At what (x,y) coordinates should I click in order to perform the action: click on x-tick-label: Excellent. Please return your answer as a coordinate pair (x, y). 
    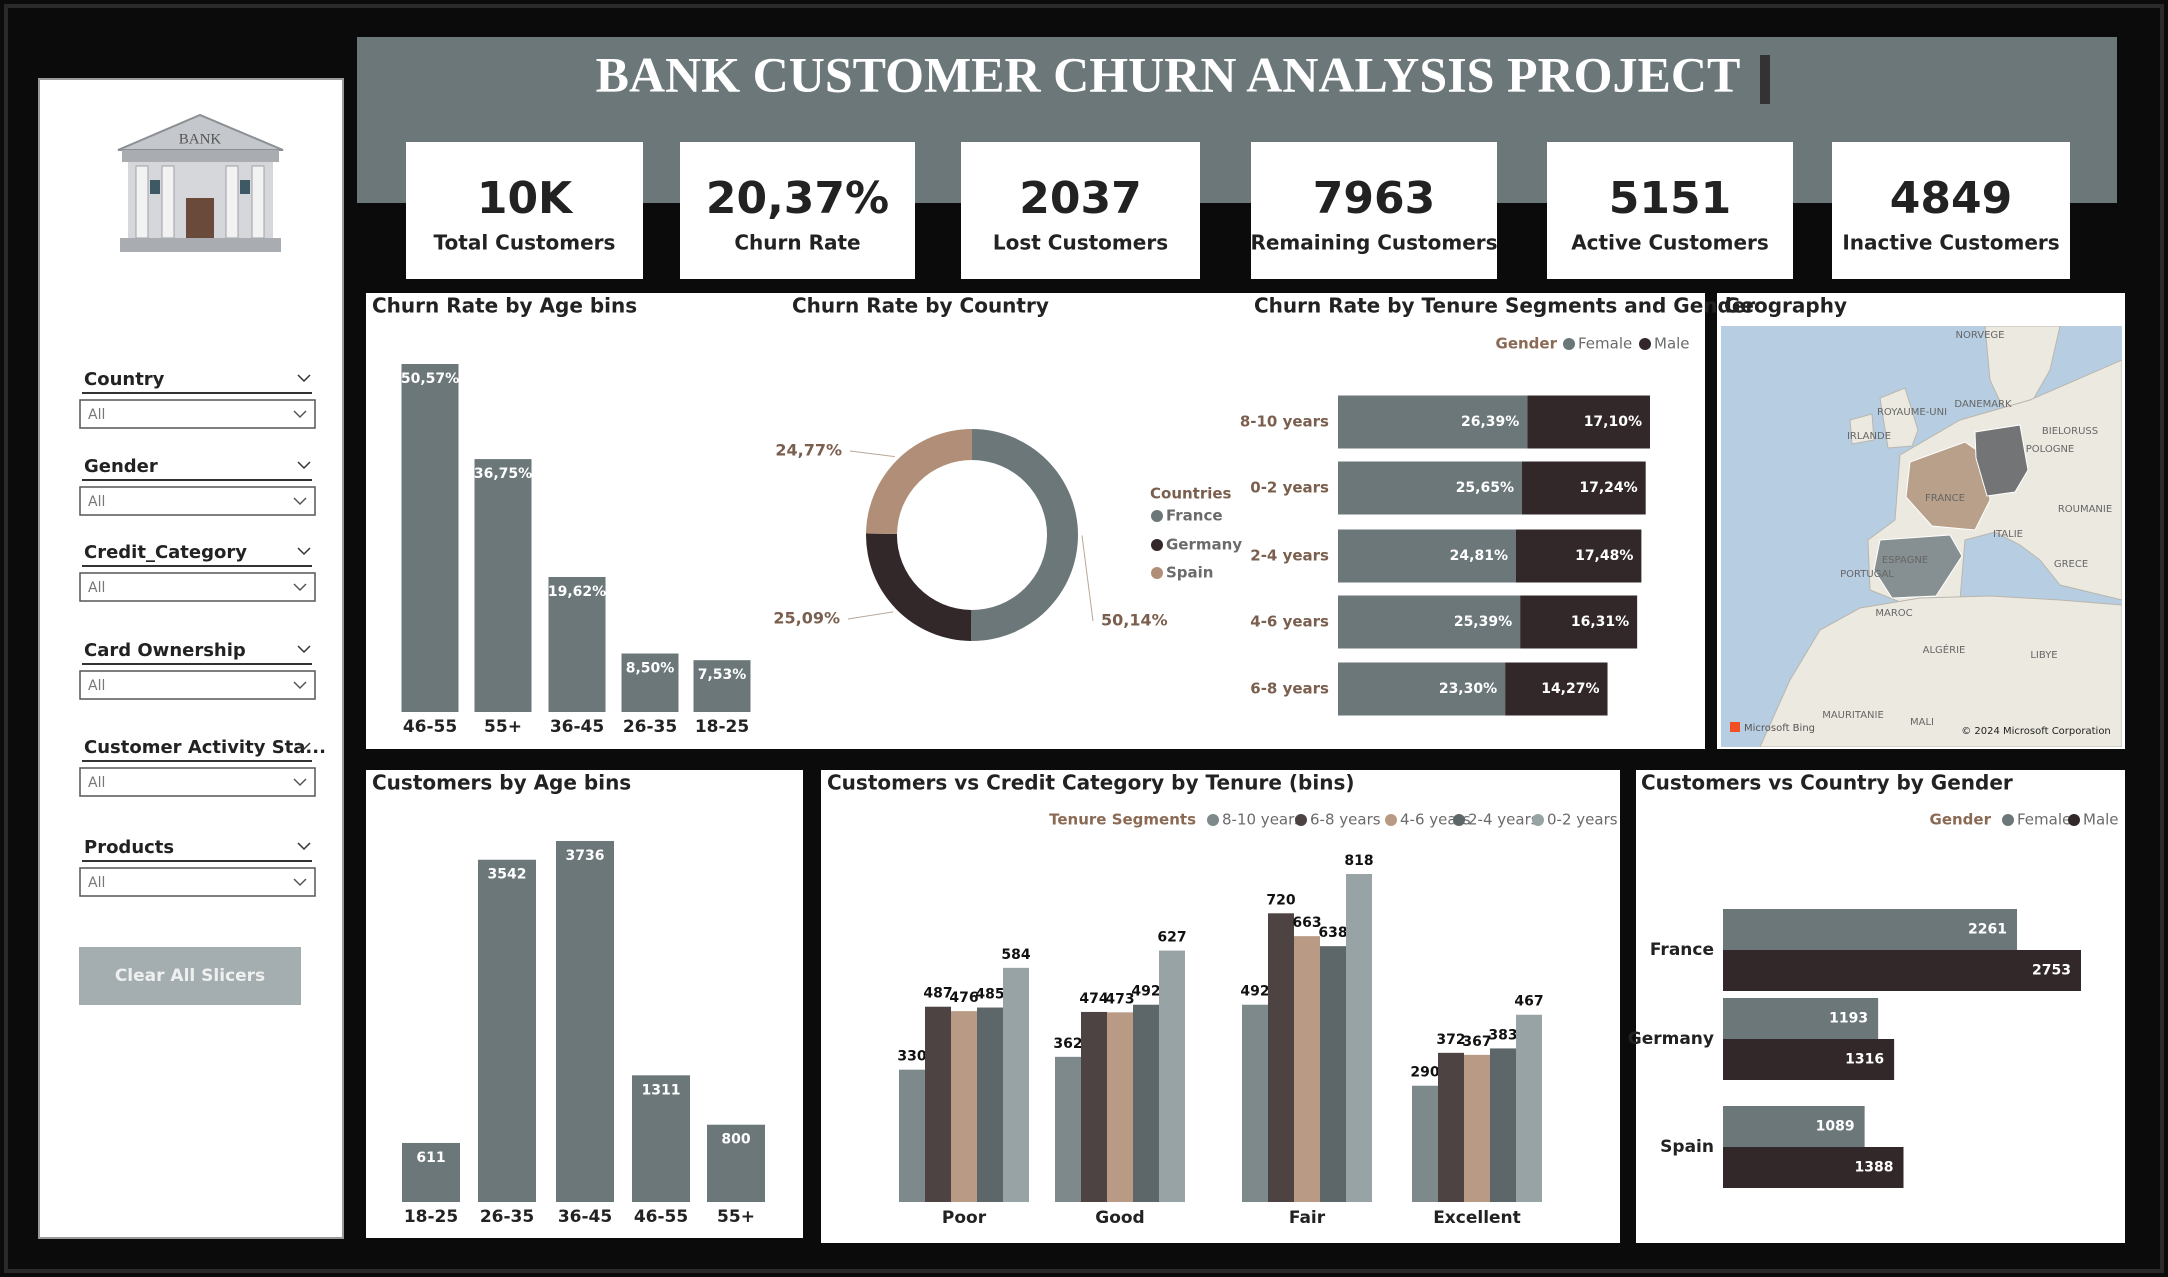
    Looking at the image, I should click on (1477, 1218).